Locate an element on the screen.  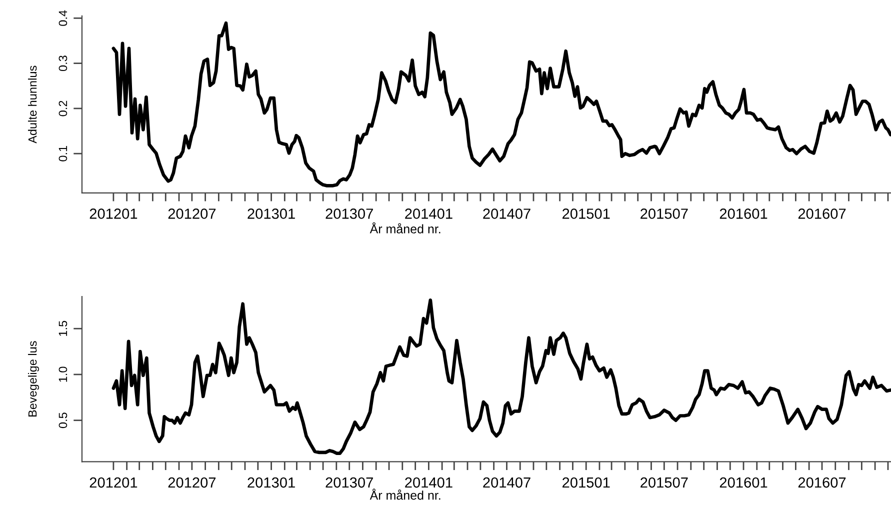
y-tick-label: 1.5 is located at coordinates (63, 328).